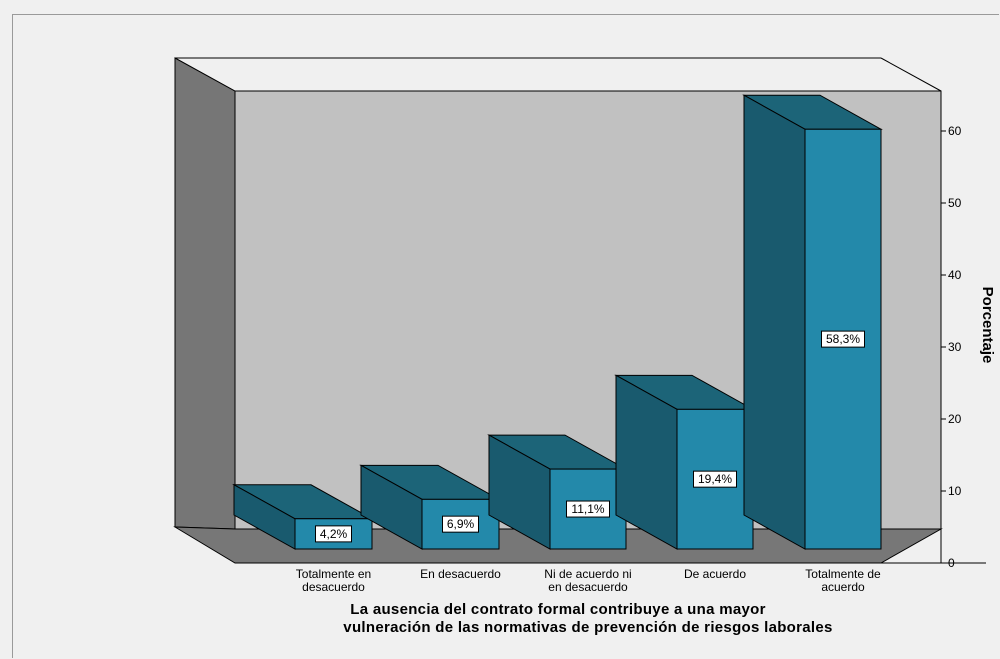  Describe the element at coordinates (843, 574) in the screenshot. I see `x-tick-label-5-1: Totalmente de` at that location.